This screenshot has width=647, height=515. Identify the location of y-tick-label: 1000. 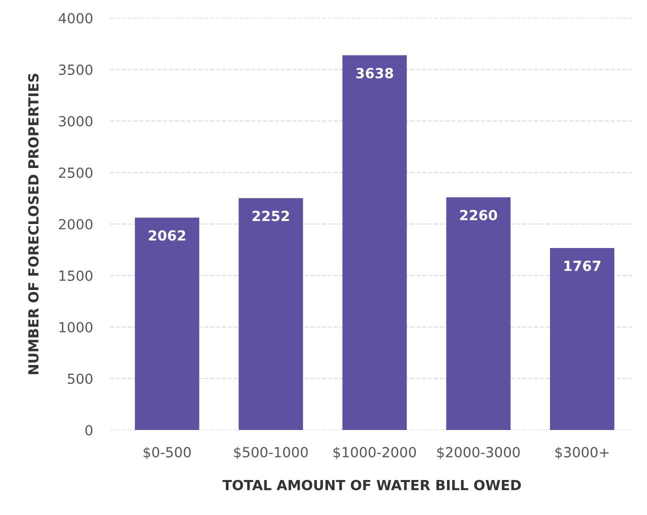
(76, 327).